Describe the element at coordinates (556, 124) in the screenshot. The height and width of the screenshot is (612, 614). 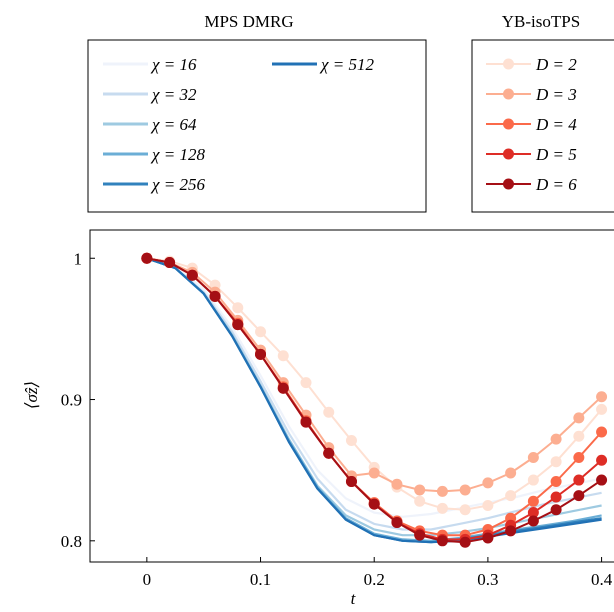
I see `legend-label: D = 4` at that location.